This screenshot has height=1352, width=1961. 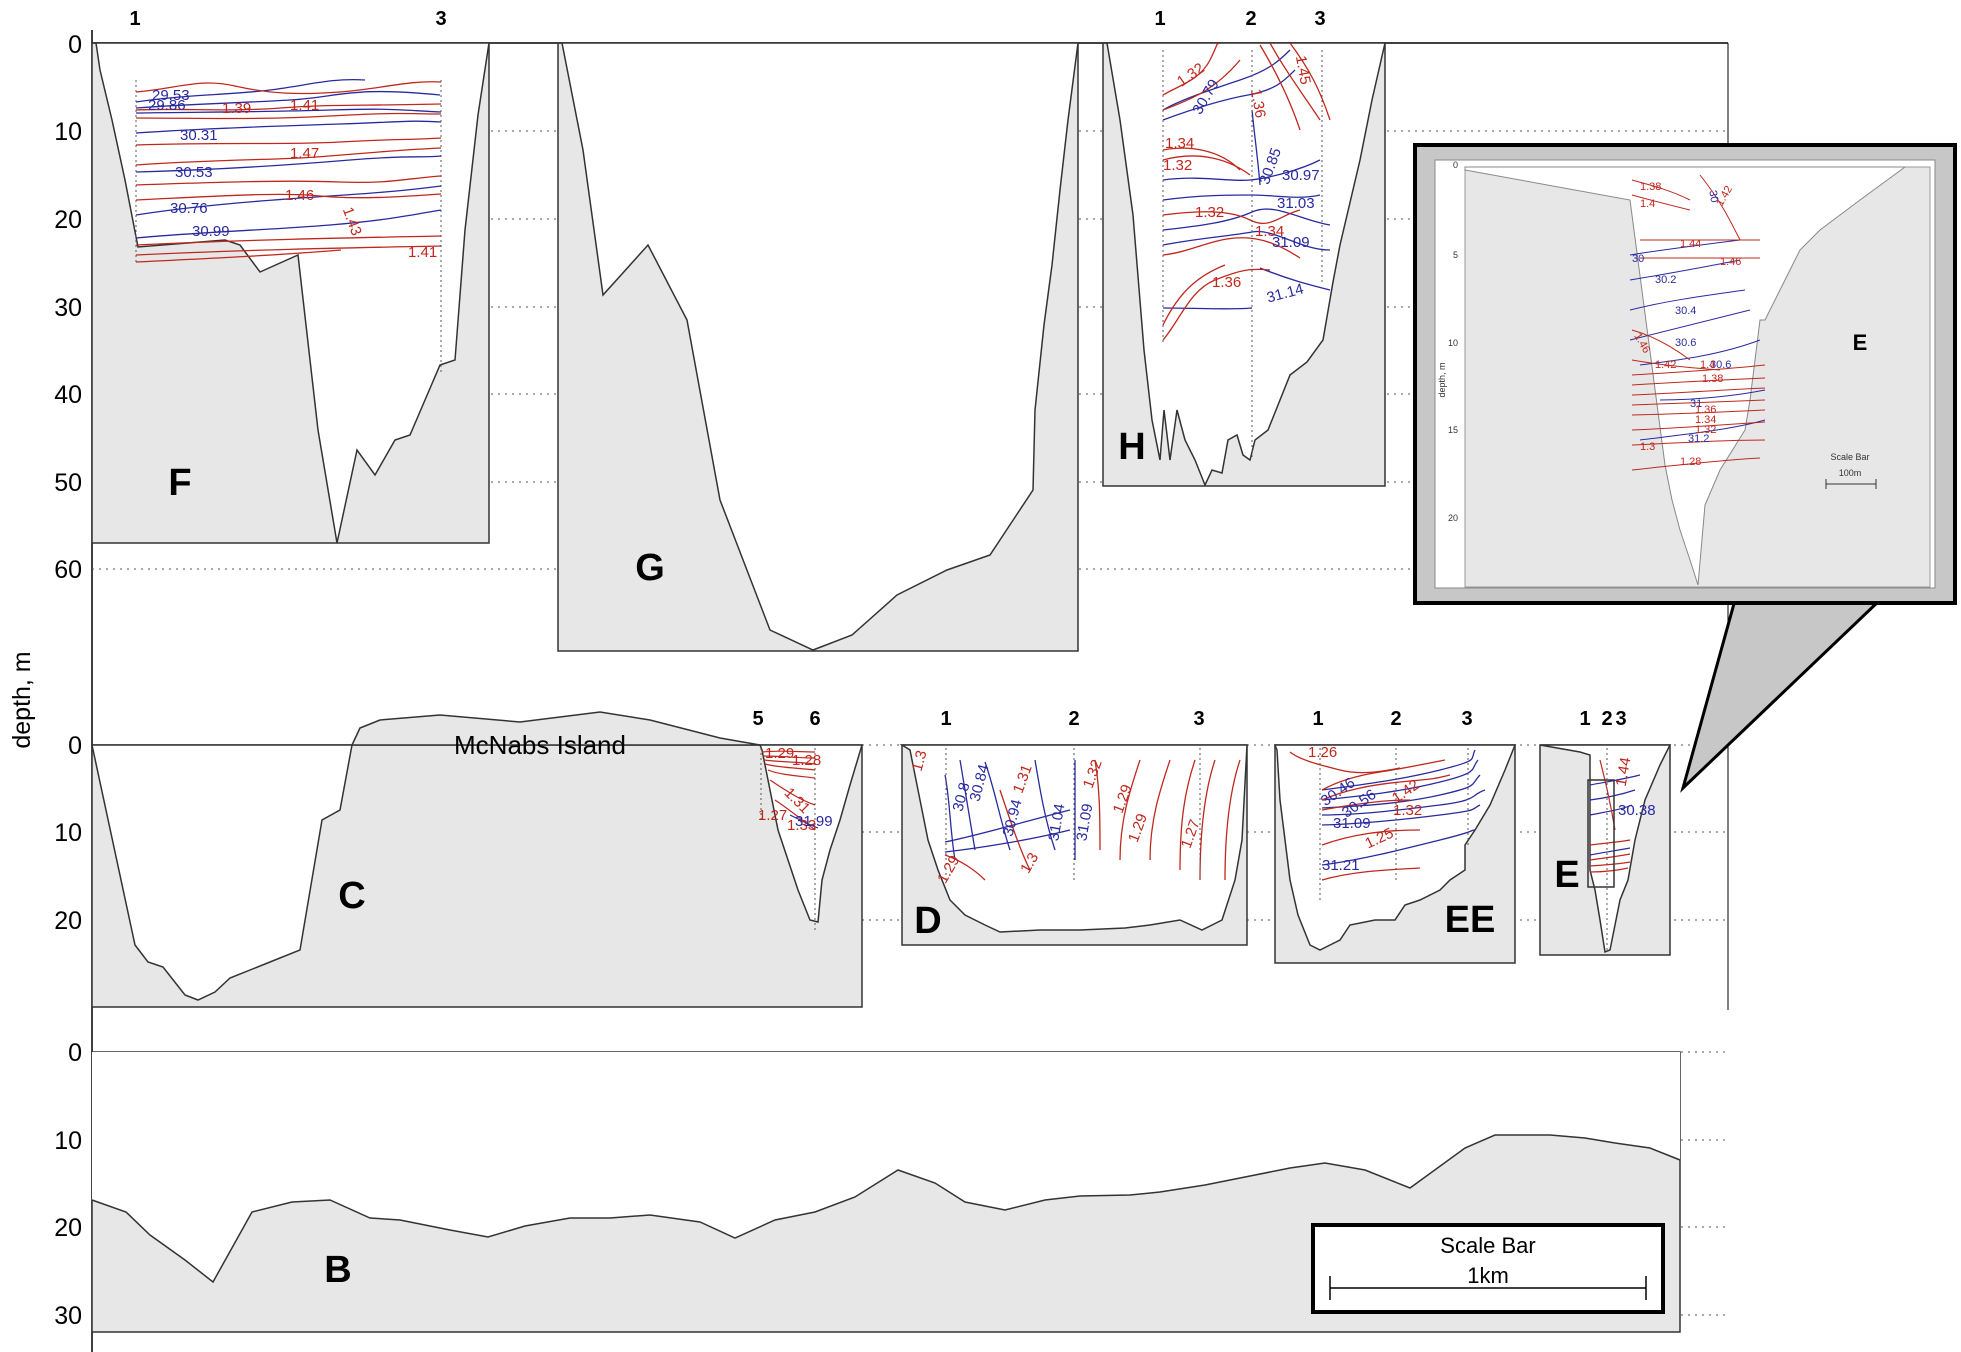 What do you see at coordinates (1159, 19) in the screenshot?
I see `panel-h-station-label: 1` at bounding box center [1159, 19].